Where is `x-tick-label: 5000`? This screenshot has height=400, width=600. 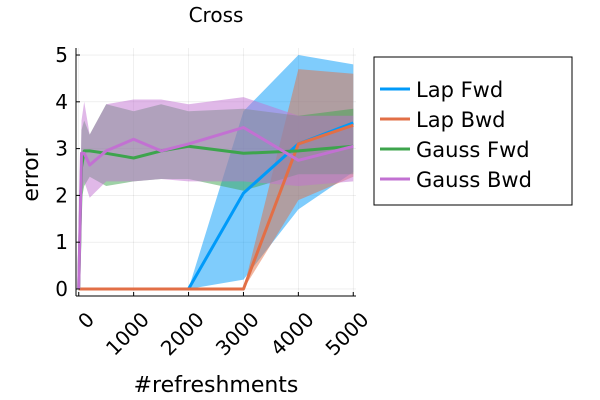 x-tick-label: 5000 is located at coordinates (347, 333).